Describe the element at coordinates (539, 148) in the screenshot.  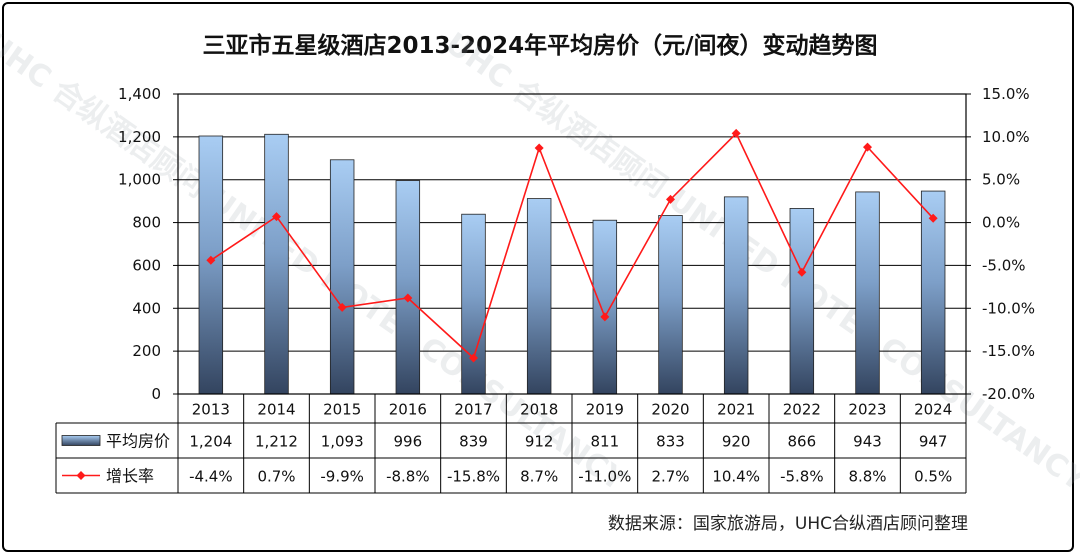
I see `growth-point-2018` at that location.